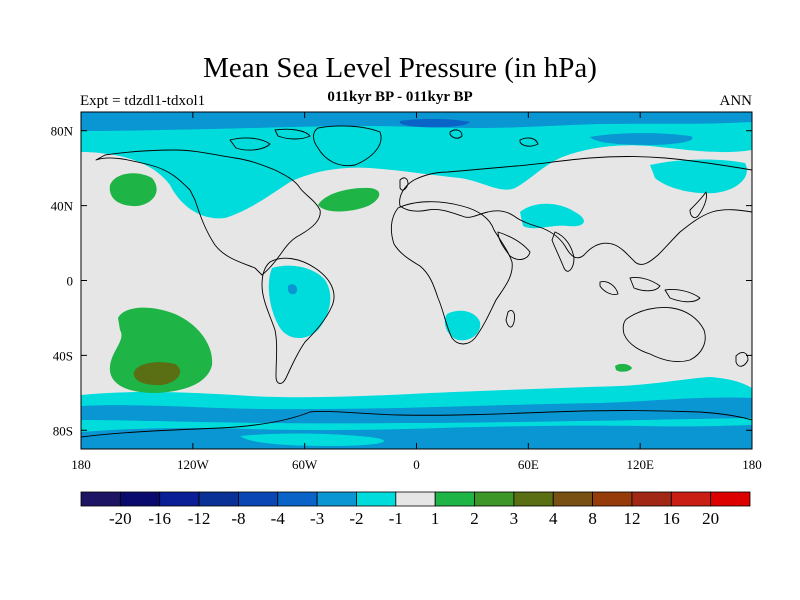 The height and width of the screenshot is (600, 800). What do you see at coordinates (157, 374) in the screenshot?
I see `contour-south-pacific-pos2` at bounding box center [157, 374].